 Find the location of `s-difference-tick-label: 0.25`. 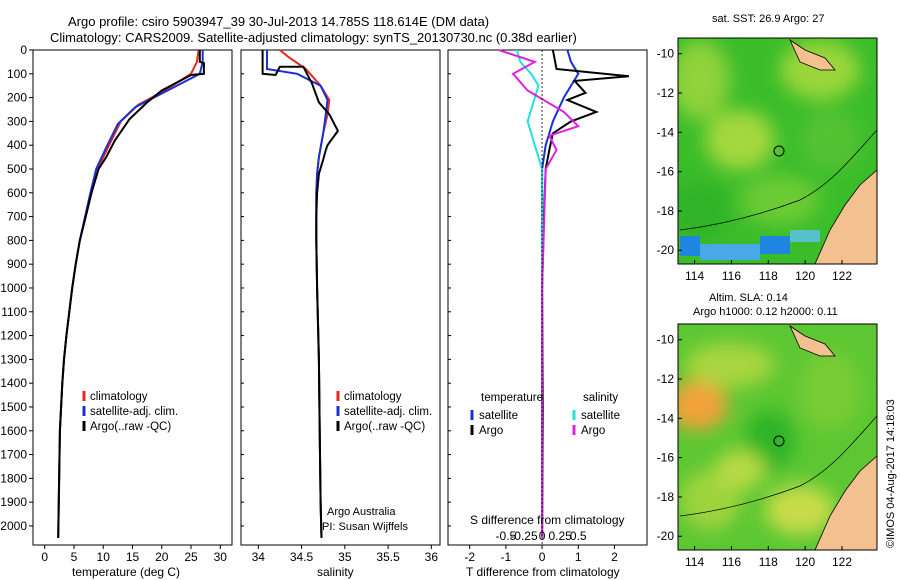

s-difference-tick-label: 0.25 is located at coordinates (560, 536).